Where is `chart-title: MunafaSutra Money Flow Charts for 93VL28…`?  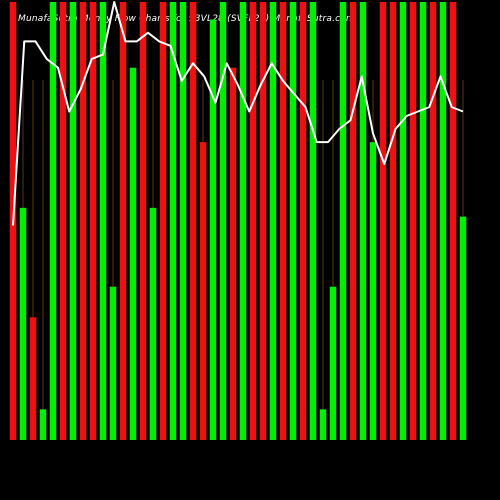
chart-title: MunafaSutra Money Flow Charts for 93VL28… is located at coordinates (186, 19).